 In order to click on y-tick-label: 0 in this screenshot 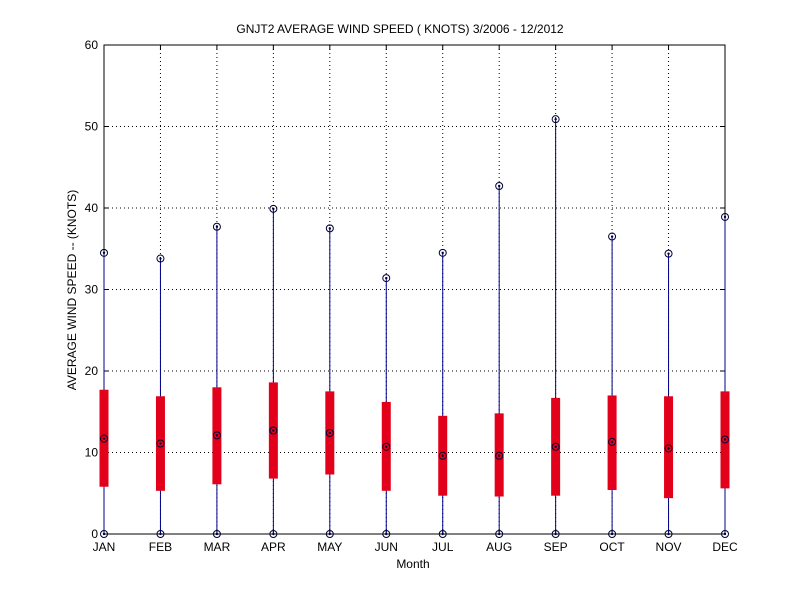, I will do `click(94, 534)`.